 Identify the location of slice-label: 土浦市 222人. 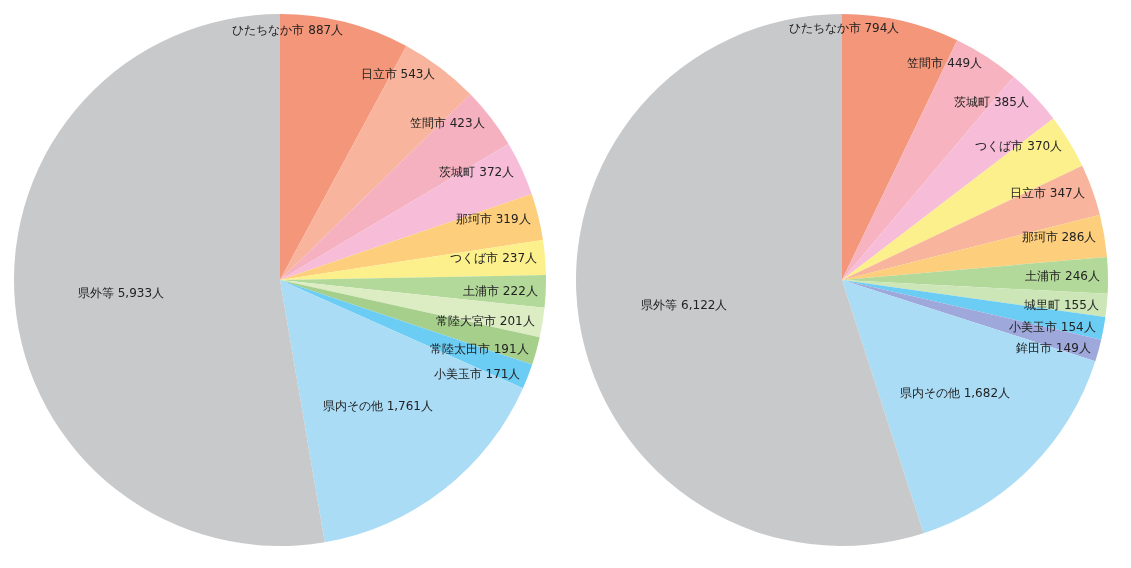
(500, 291).